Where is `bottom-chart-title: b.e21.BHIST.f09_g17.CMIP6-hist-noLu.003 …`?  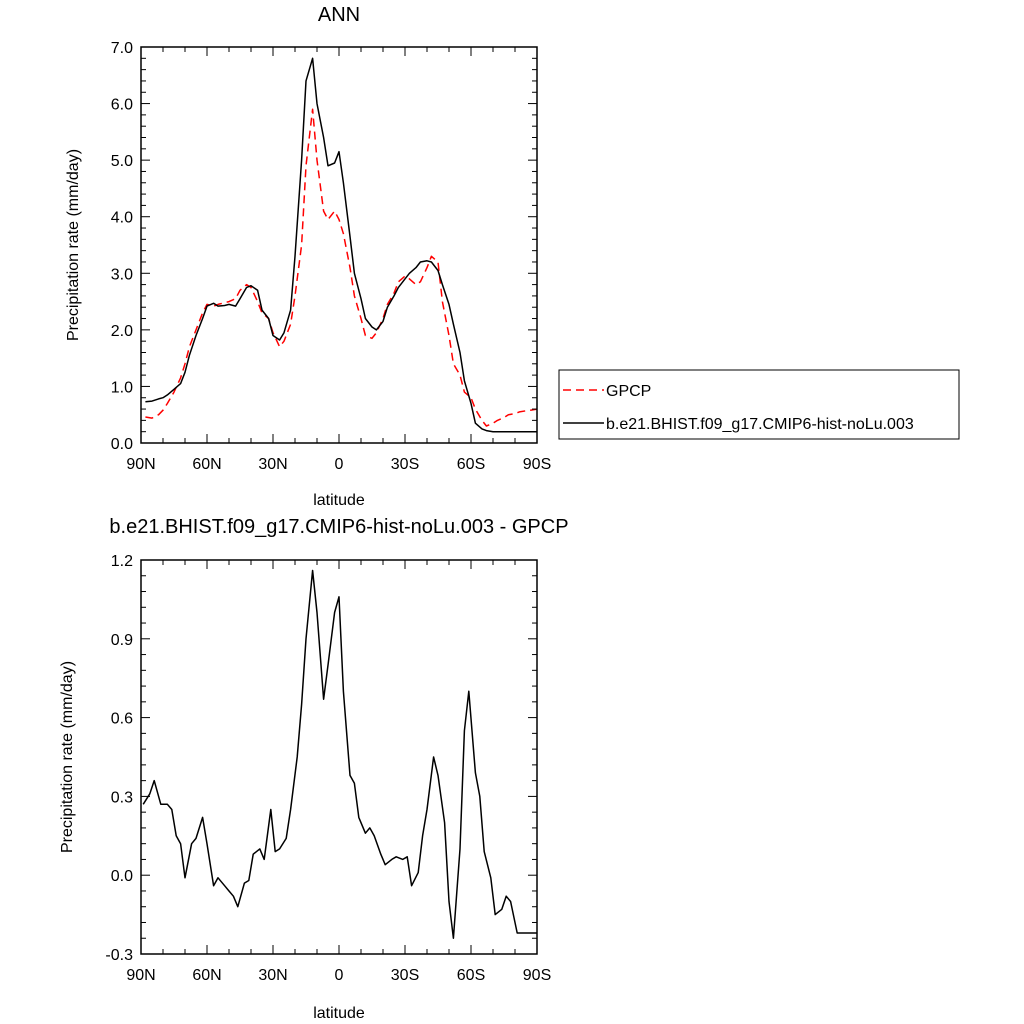
bottom-chart-title: b.e21.BHIST.f09_g17.CMIP6-hist-noLu.003 … is located at coordinates (338, 527).